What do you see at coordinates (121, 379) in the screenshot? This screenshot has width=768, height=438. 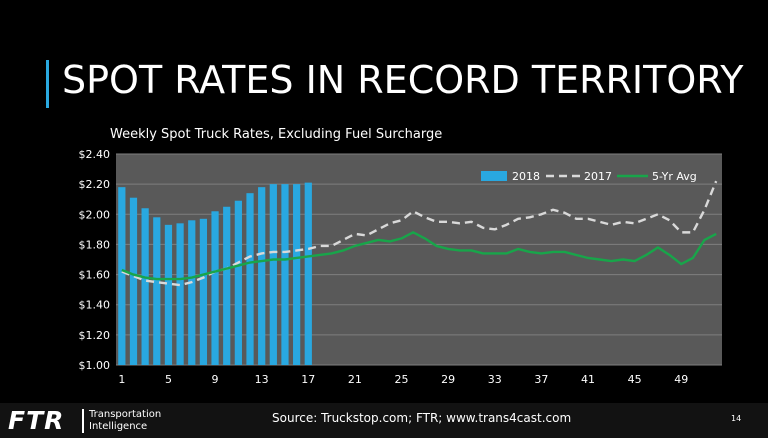 I see `x-tick-label: 1` at bounding box center [121, 379].